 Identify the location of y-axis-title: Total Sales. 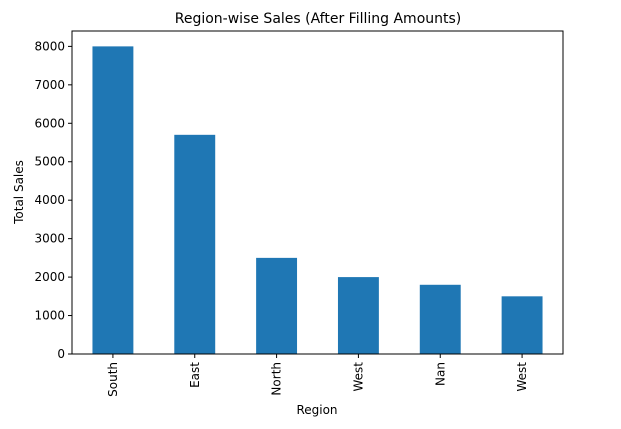
(19, 192).